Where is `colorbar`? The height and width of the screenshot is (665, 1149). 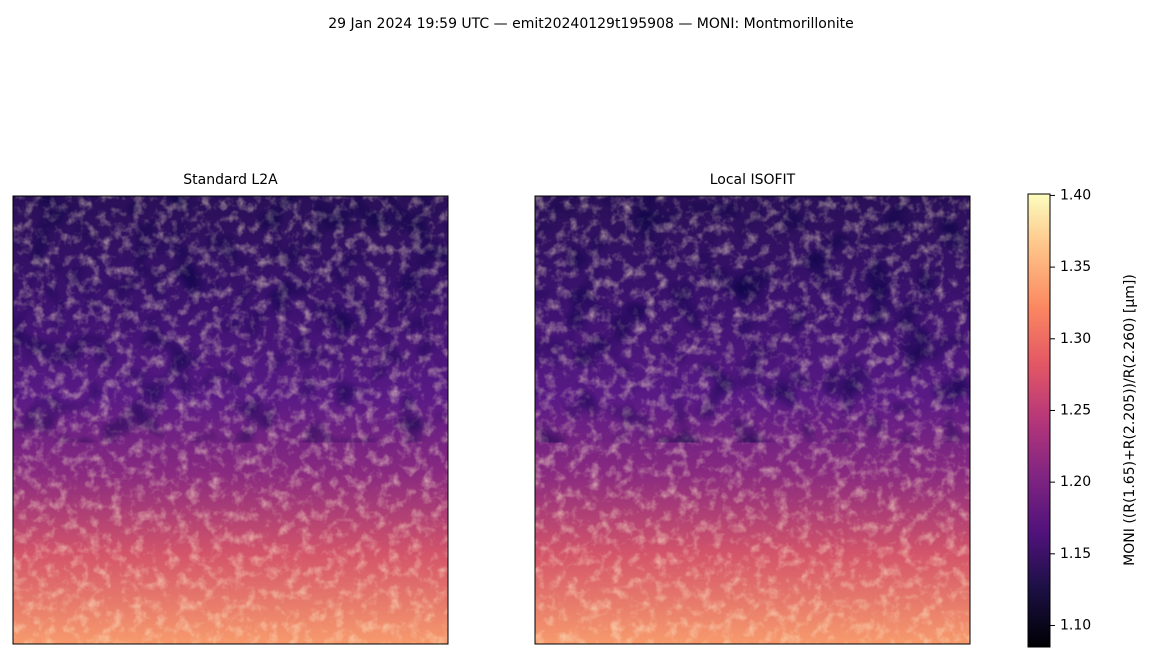 colorbar is located at coordinates (1039, 420).